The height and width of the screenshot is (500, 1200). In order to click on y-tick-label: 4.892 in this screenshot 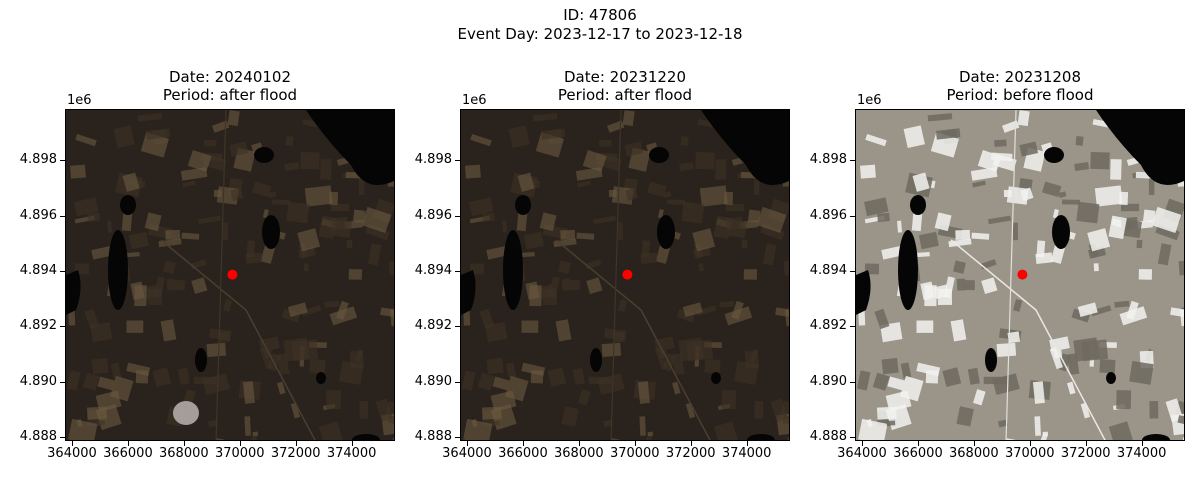, I will do `click(822, 325)`.